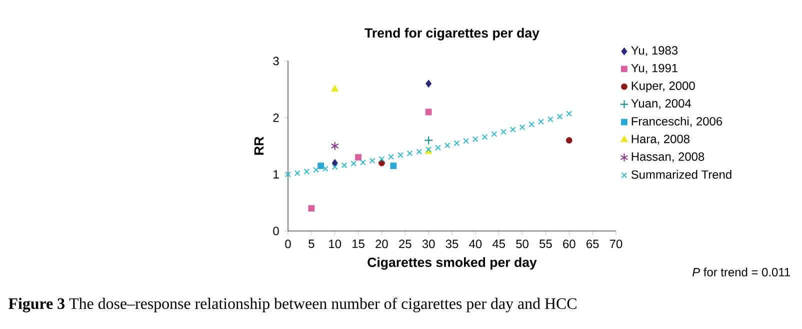 The height and width of the screenshot is (329, 802). I want to click on y-tick-label: 0, so click(276, 231).